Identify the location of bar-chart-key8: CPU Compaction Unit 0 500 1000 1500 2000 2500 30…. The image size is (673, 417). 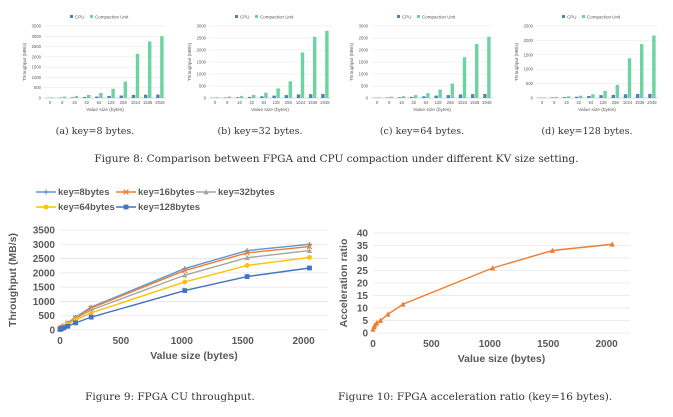
(94, 64).